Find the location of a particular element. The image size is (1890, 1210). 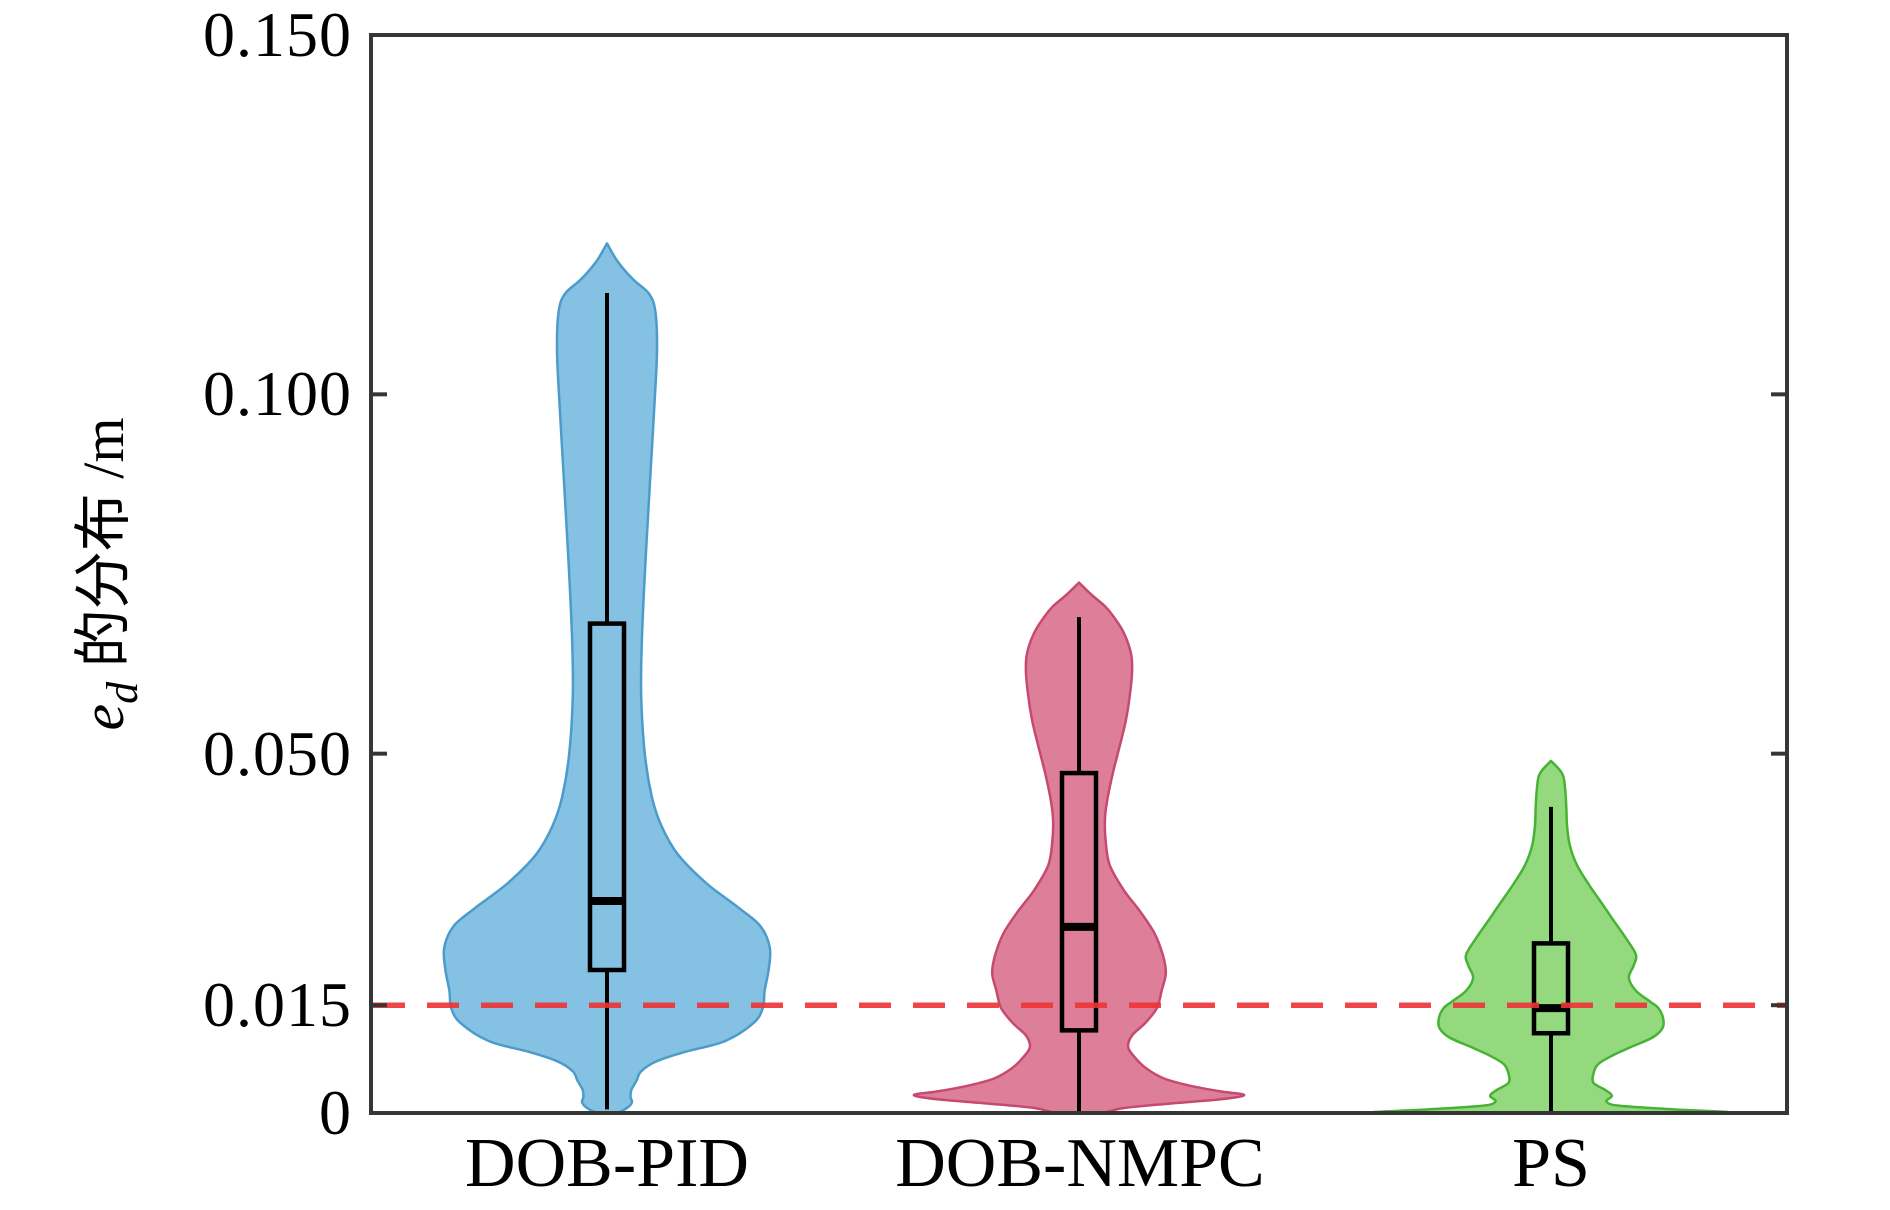

y-axis-label-unit: /m is located at coordinates (103, 448).